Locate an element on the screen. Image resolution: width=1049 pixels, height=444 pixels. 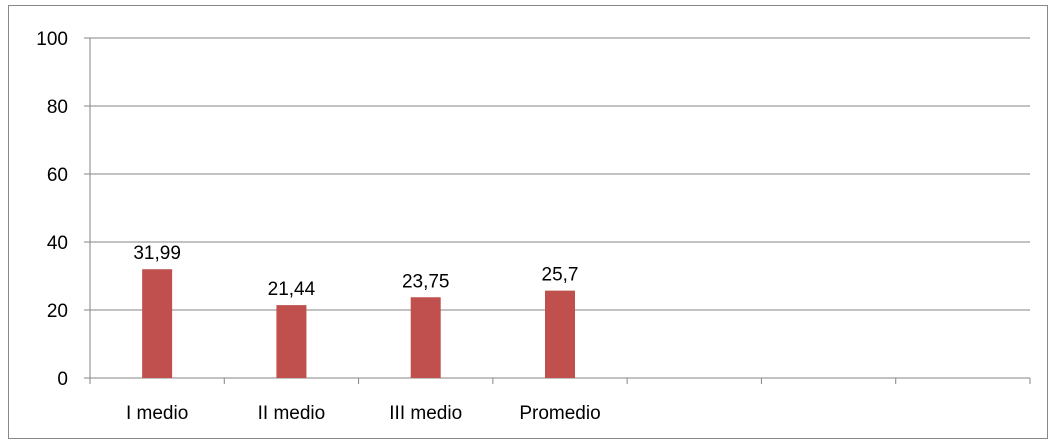
x-axis-tick-labels: I medio II medio III medio Promedio is located at coordinates (363, 413).